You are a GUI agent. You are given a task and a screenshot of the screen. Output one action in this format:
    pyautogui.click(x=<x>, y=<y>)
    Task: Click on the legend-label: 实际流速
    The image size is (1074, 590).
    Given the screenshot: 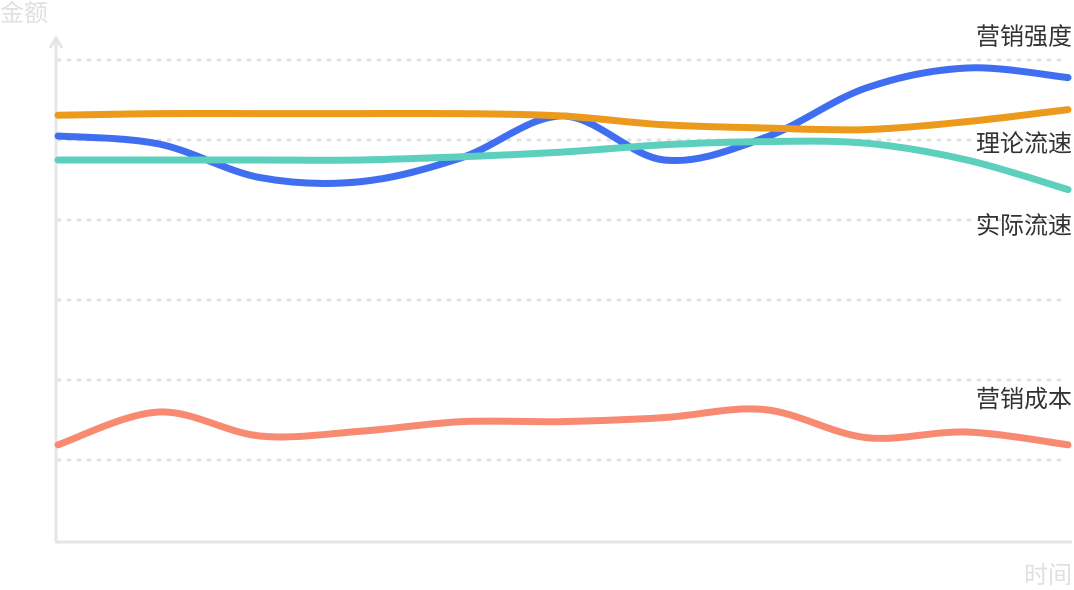 What is the action you would take?
    pyautogui.click(x=1024, y=226)
    